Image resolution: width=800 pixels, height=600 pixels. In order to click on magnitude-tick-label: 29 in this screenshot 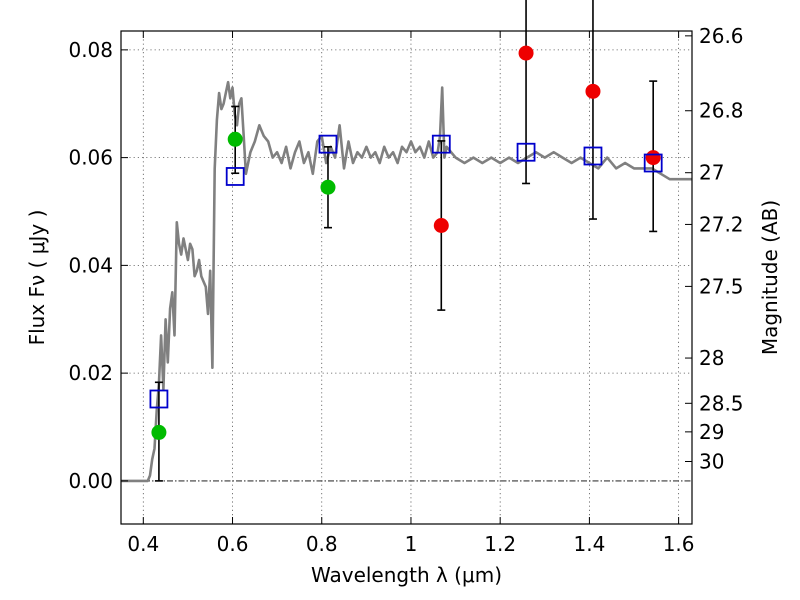, I will do `click(711, 432)`.